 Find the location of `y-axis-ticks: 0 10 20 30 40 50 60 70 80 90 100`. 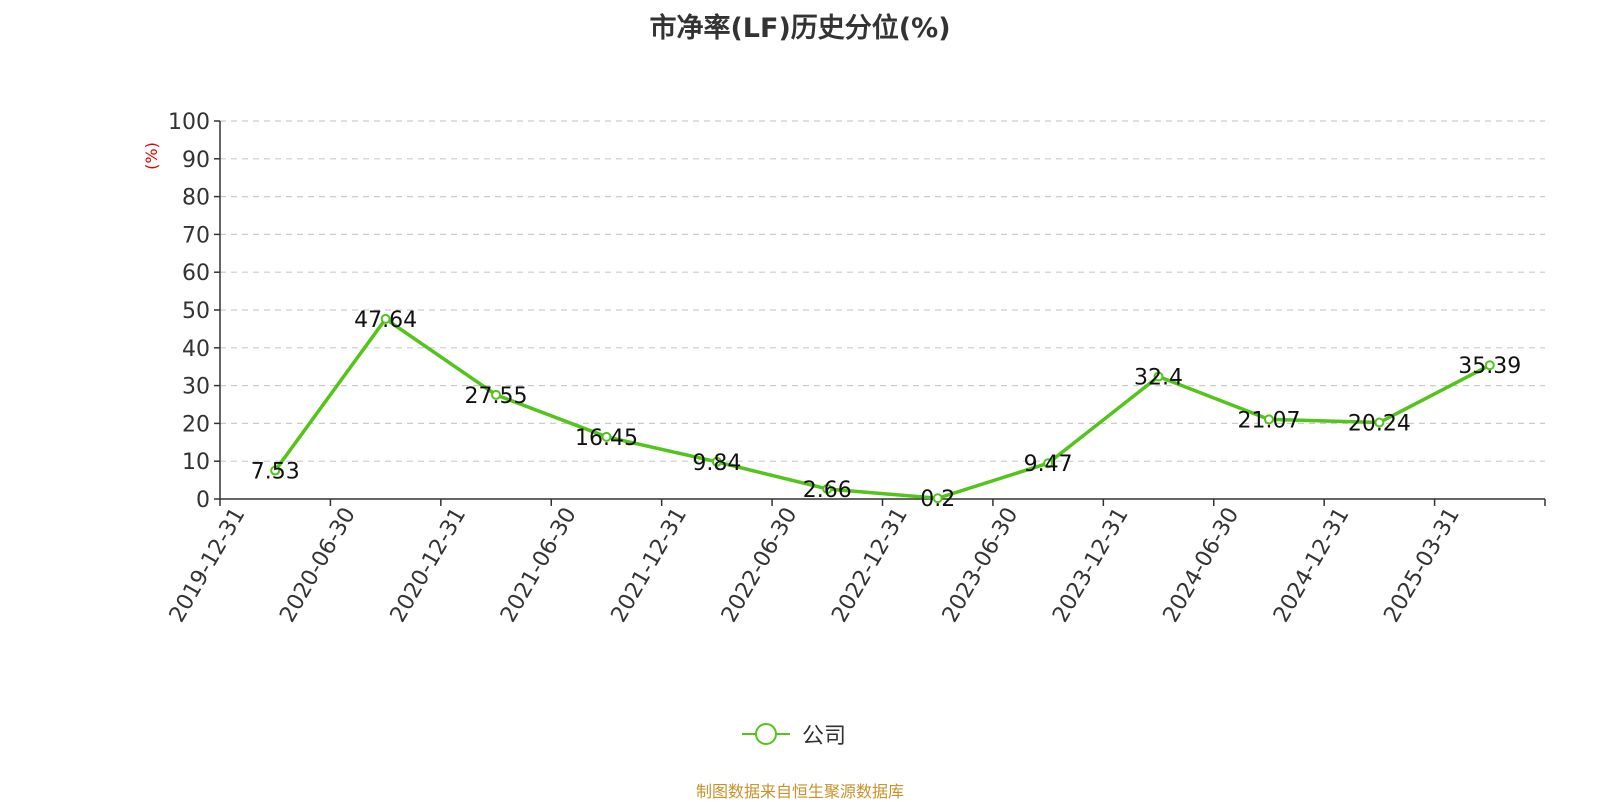

y-axis-ticks: 0 10 20 30 40 50 60 70 80 90 100 is located at coordinates (194, 311).